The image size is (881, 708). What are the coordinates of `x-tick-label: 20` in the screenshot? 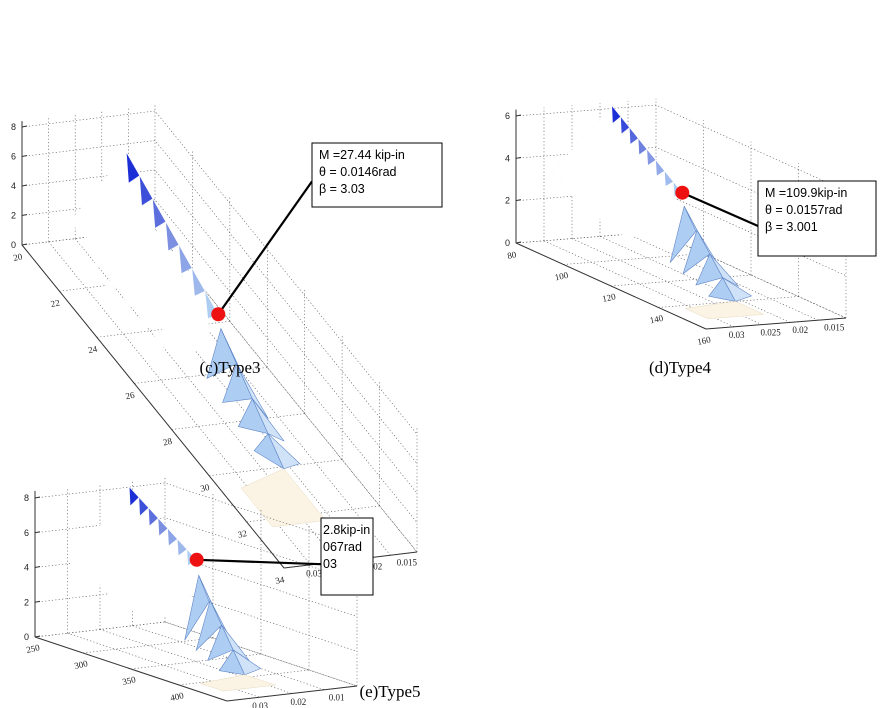 It's located at (17, 257).